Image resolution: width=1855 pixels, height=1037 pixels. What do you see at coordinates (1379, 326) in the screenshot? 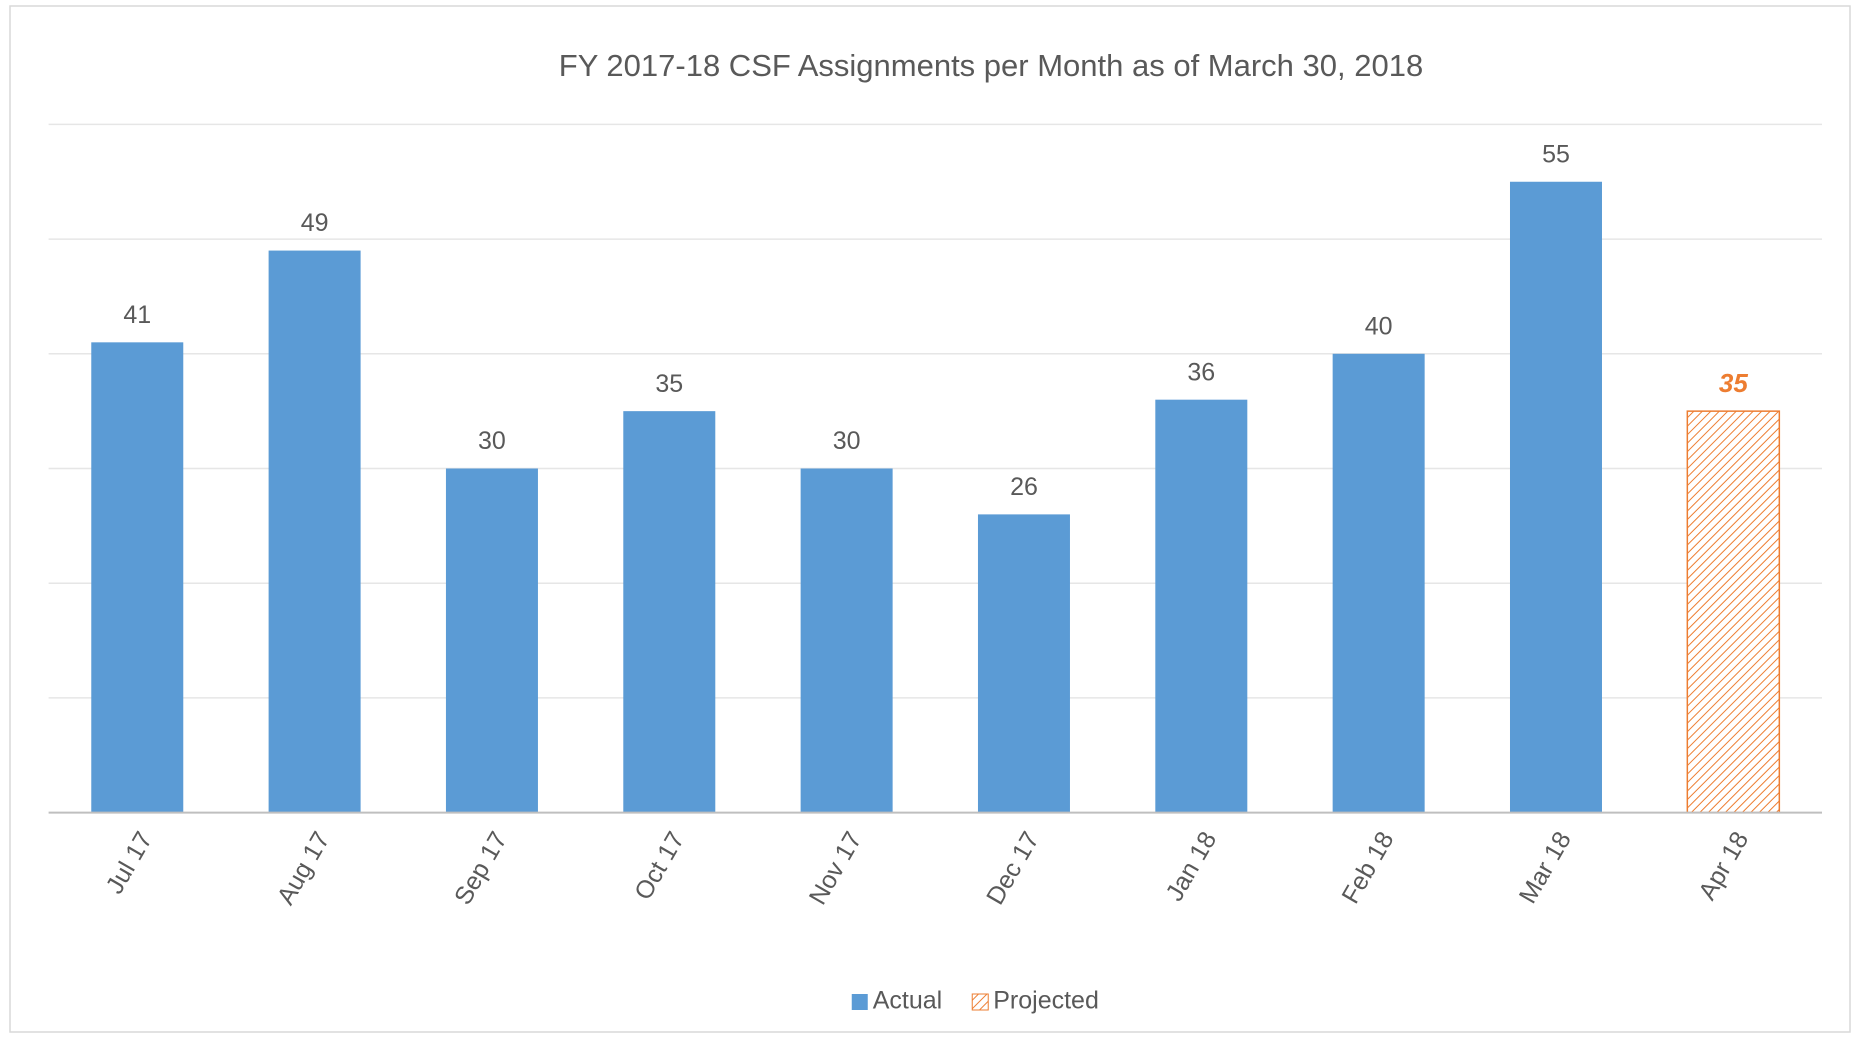
I see `data-label: 40` at bounding box center [1379, 326].